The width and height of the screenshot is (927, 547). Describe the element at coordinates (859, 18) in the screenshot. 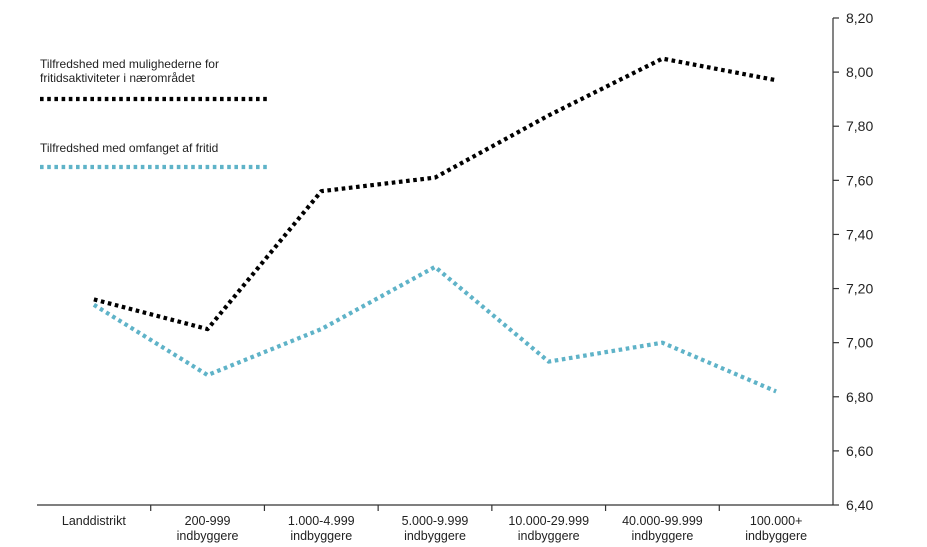

I see `y-tick-label: 8,20` at that location.